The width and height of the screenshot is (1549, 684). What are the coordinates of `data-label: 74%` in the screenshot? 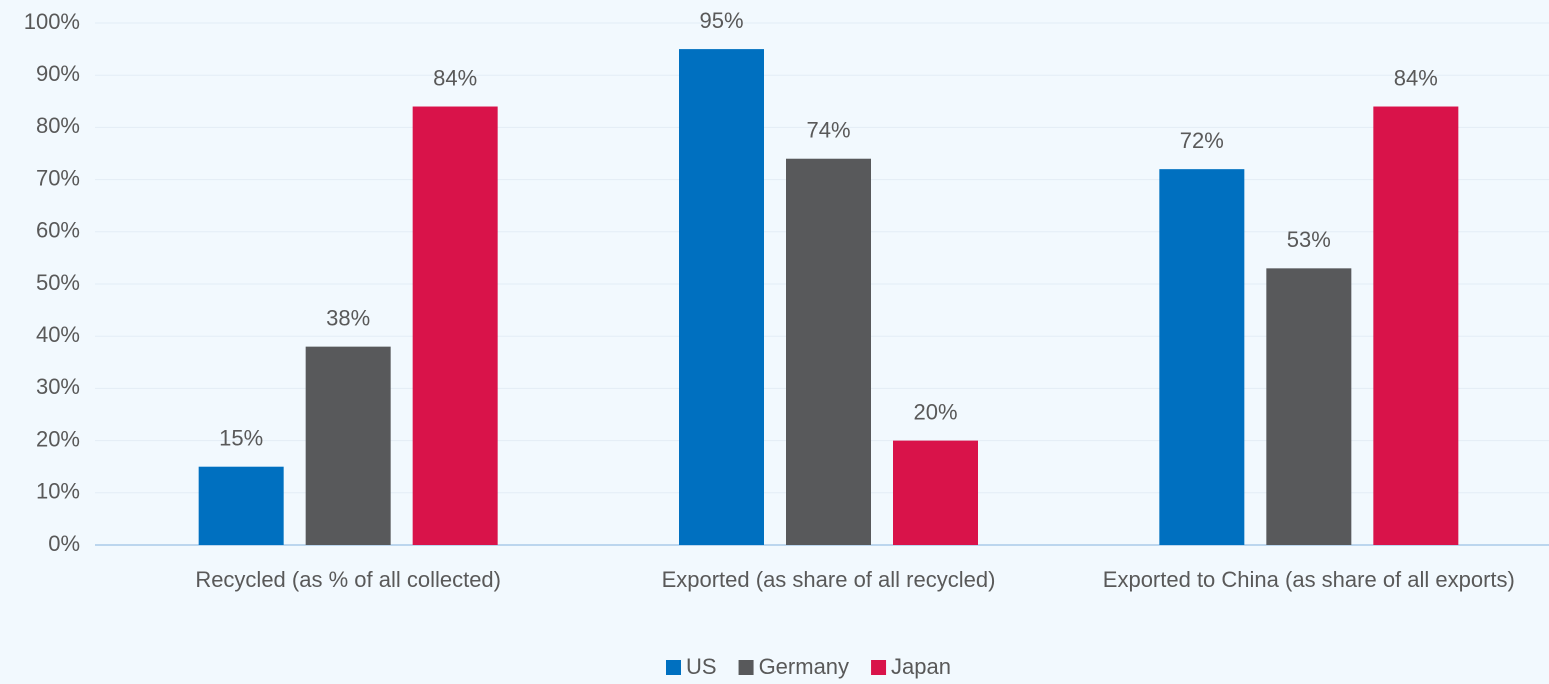 It's located at (828, 130).